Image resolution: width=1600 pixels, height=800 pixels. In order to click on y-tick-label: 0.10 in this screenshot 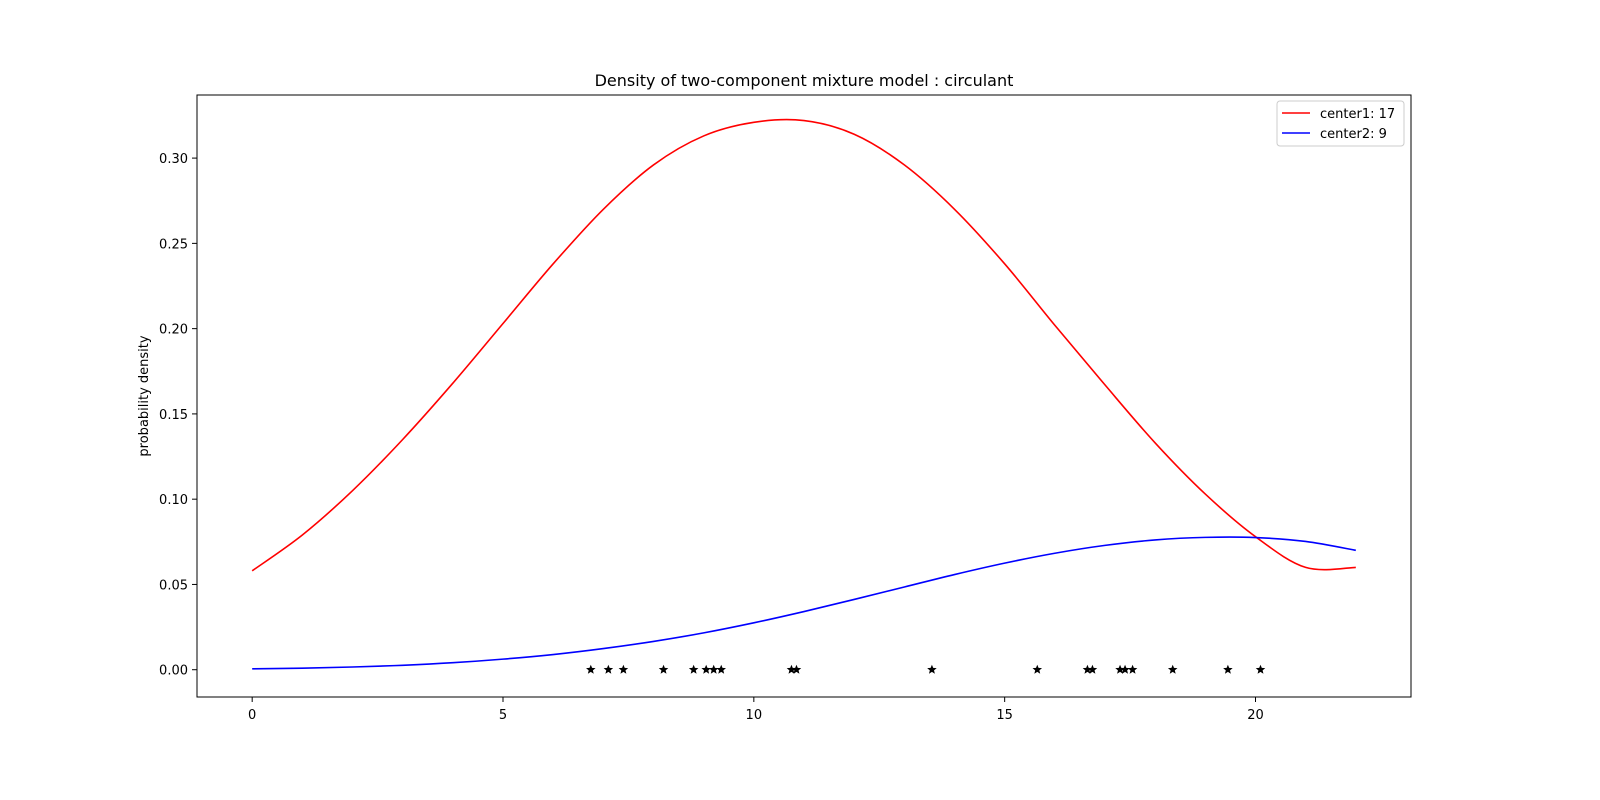, I will do `click(173, 500)`.